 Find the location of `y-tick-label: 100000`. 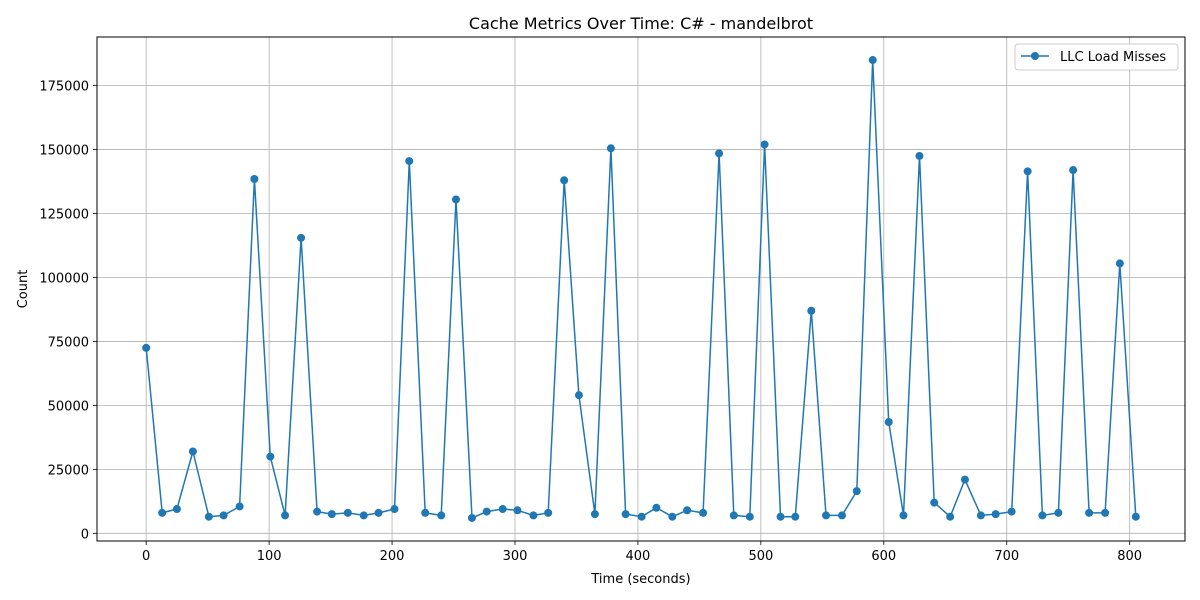

y-tick-label: 100000 is located at coordinates (64, 278).